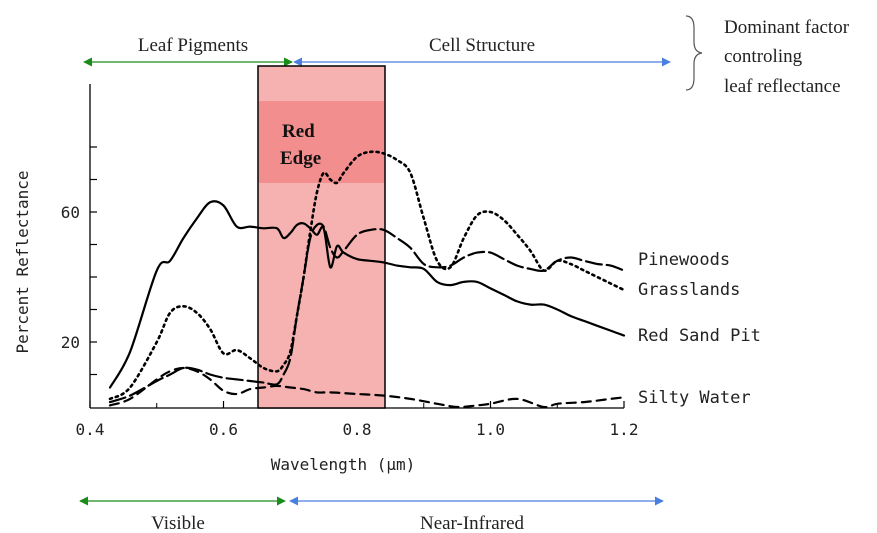 Image resolution: width=877 pixels, height=533 pixels. What do you see at coordinates (490, 429) in the screenshot?
I see `x-tick-label: 1.0` at bounding box center [490, 429].